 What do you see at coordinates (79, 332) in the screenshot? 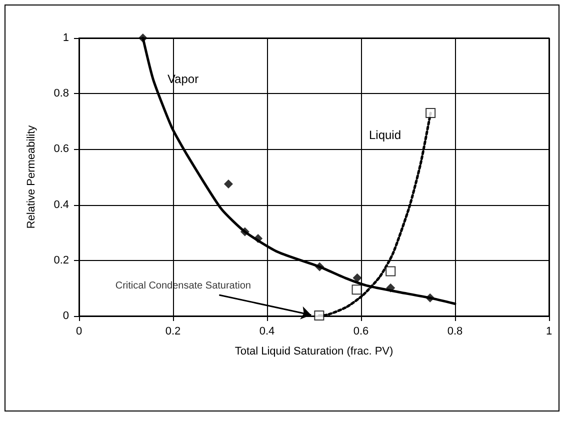
I see `x-tick-label: 0` at bounding box center [79, 332].